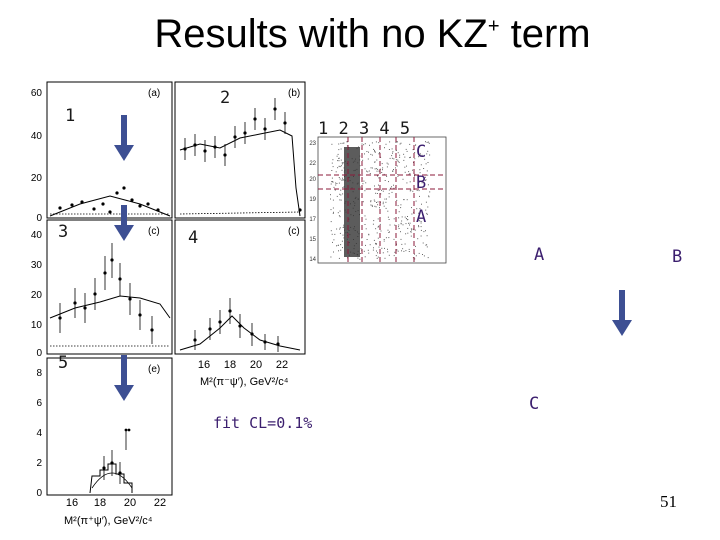  Describe the element at coordinates (312, 220) in the screenshot. I see `svg-text: 17` at that location.